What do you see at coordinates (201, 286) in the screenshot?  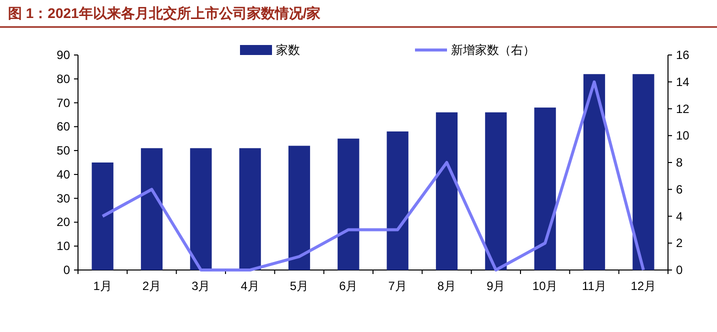 I see `x-tick-label: 3月` at bounding box center [201, 286].